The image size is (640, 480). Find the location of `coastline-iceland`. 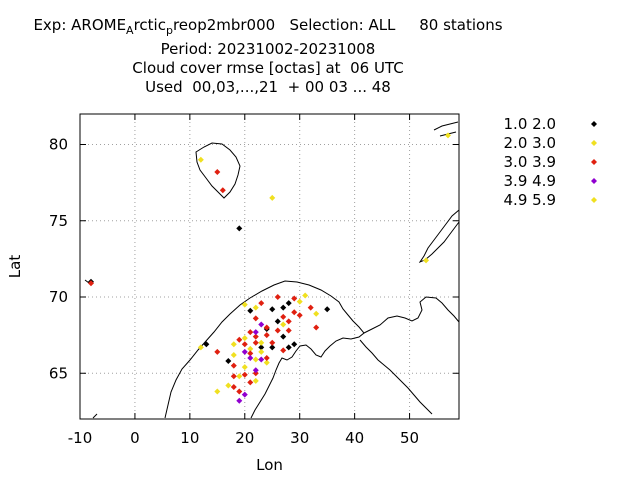

coastline-iceland is located at coordinates (95, 416).